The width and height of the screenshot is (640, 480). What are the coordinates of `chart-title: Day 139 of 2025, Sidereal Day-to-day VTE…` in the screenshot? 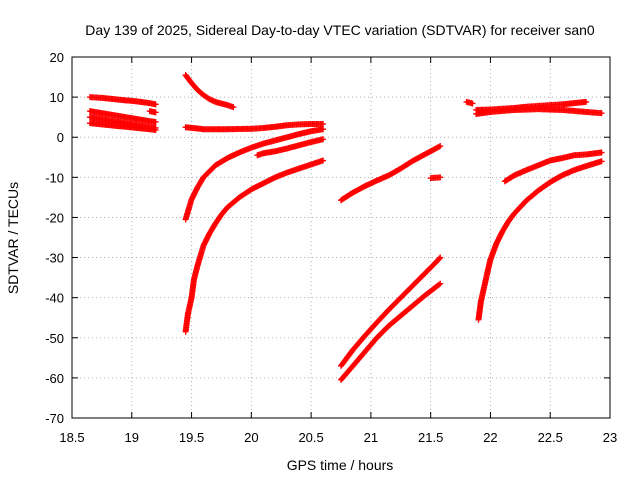 It's located at (340, 30).